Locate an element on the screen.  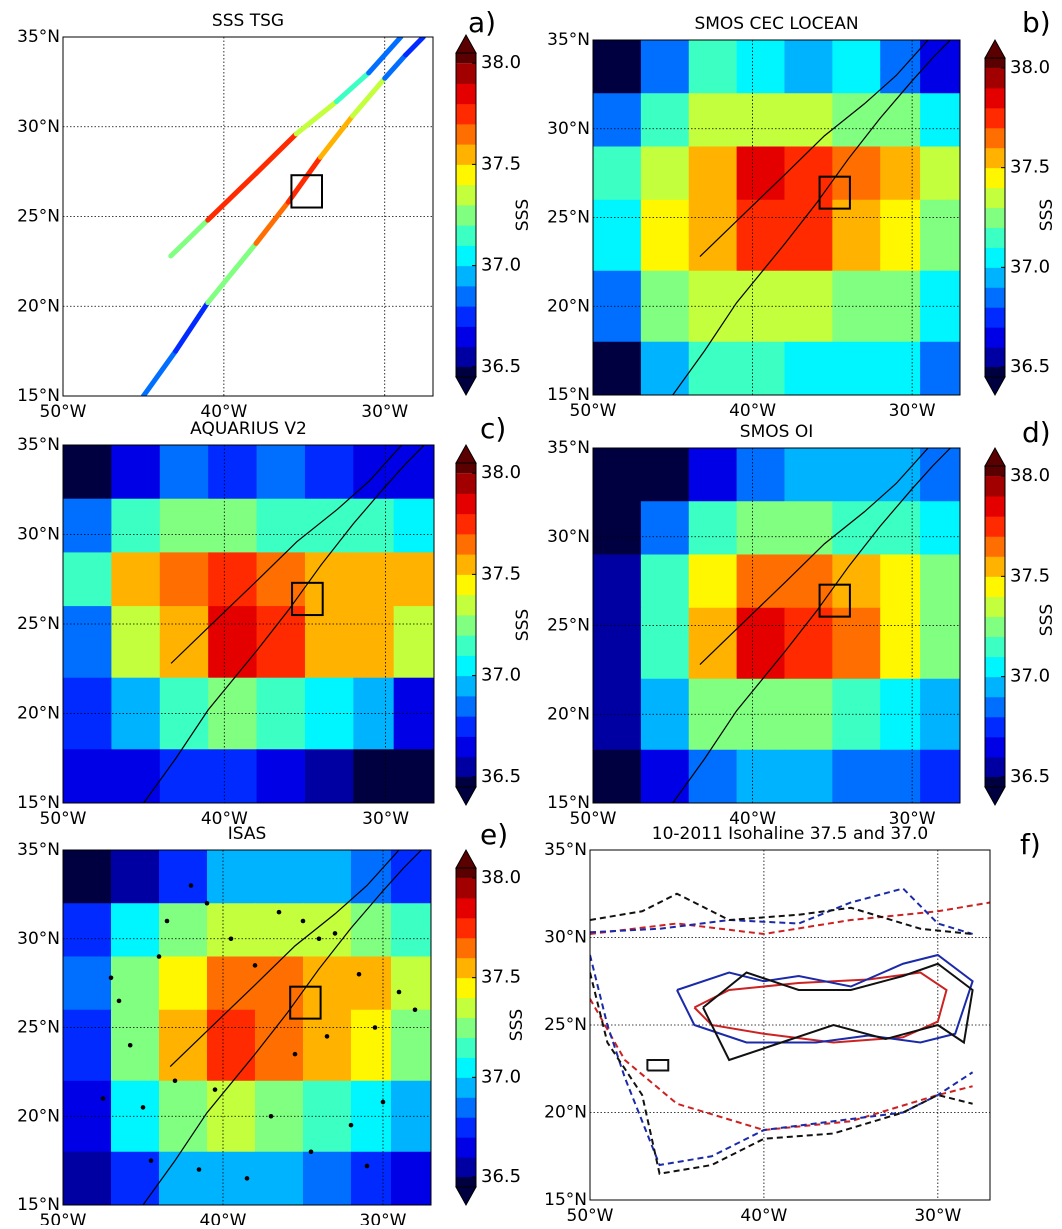
colorbar-fill-high is located at coordinates (995, 63).